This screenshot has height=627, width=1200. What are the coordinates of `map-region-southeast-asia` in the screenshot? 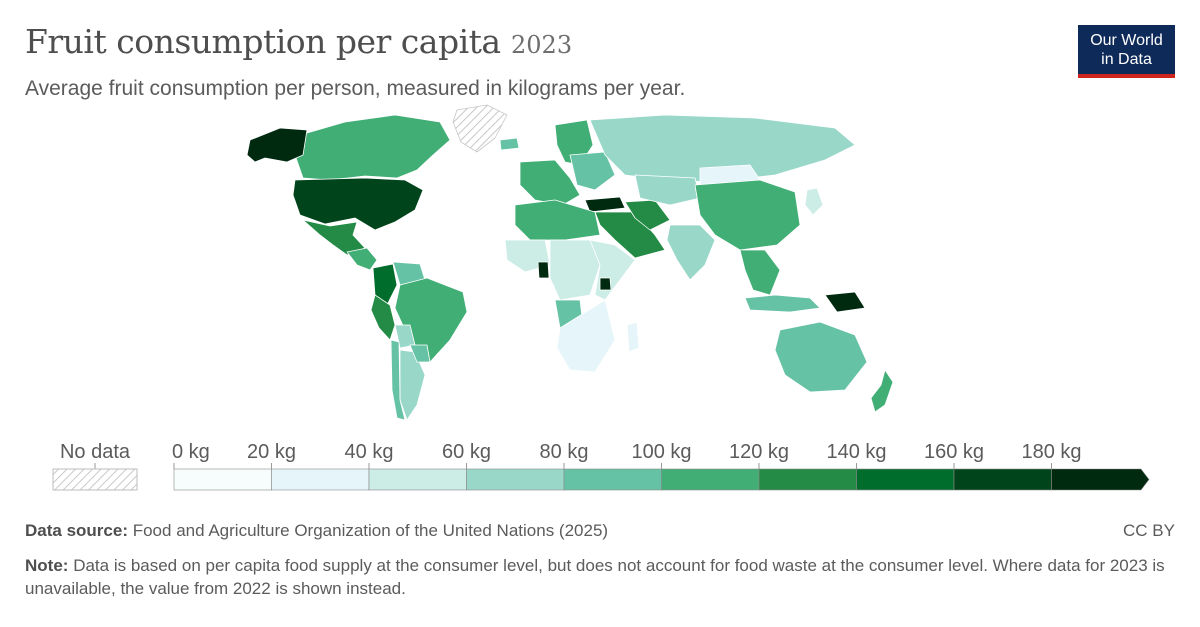 It's located at (760, 272).